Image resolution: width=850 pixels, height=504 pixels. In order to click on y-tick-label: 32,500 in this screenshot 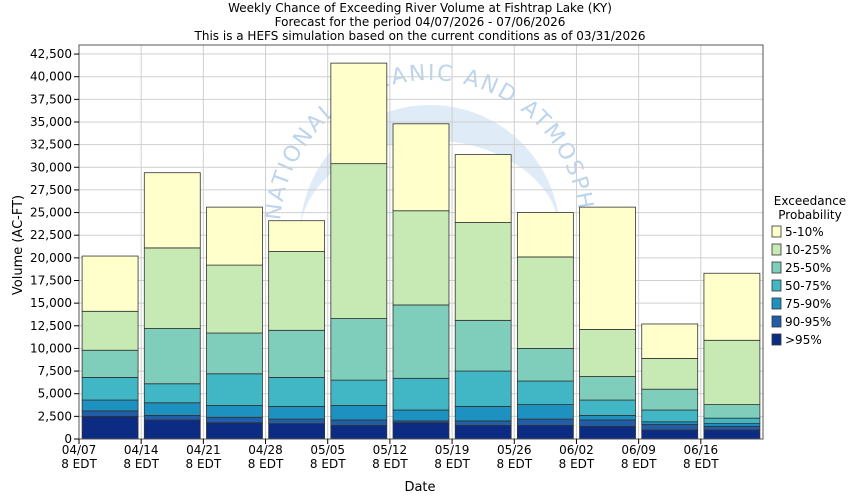, I will do `click(51, 145)`.